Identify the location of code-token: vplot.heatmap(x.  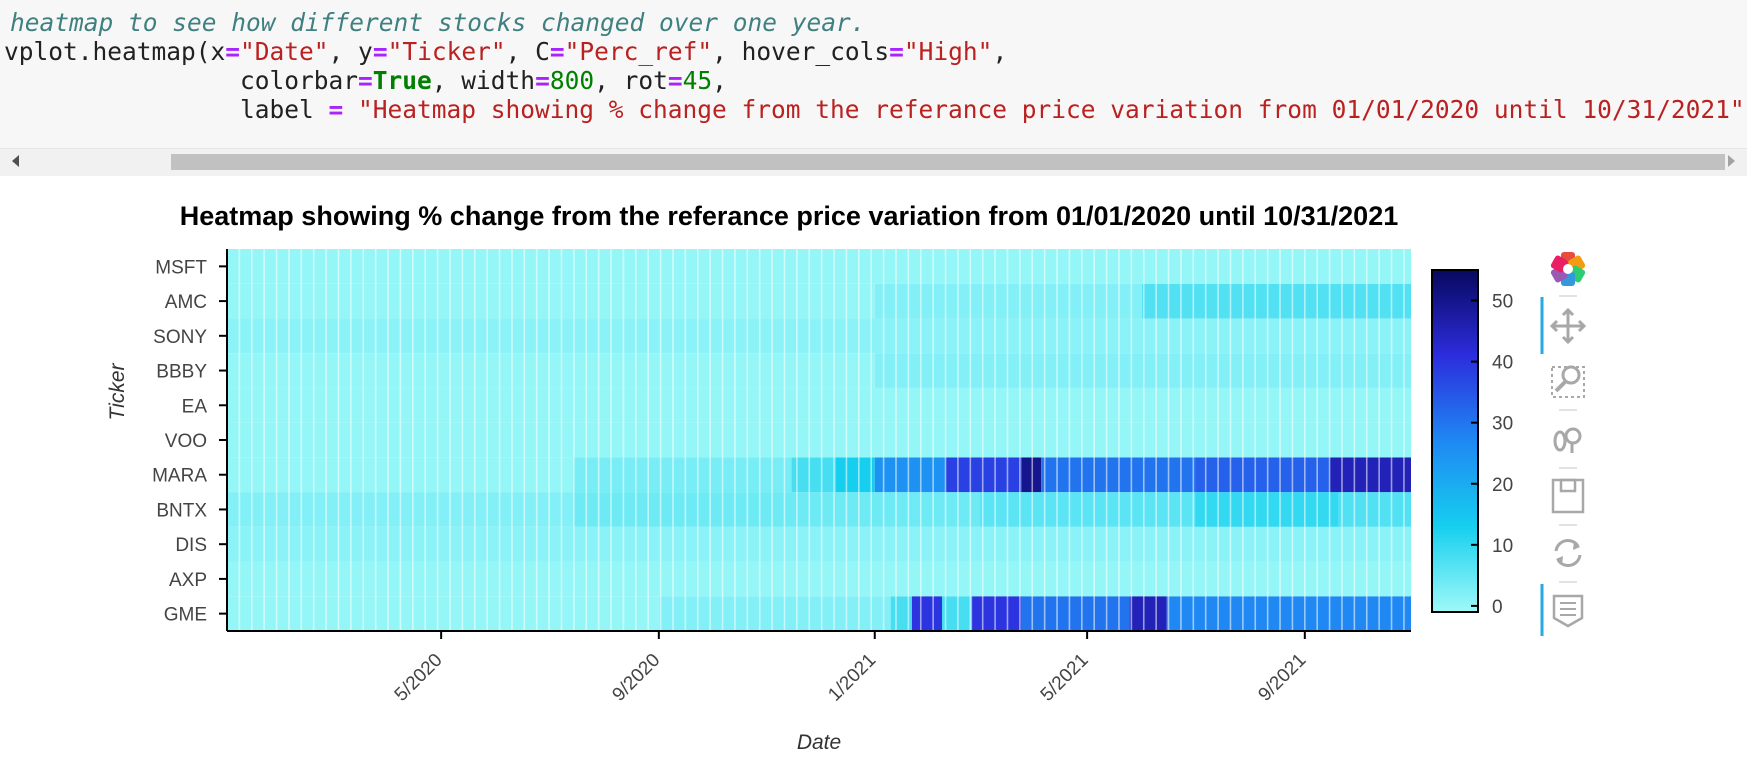
(115, 51).